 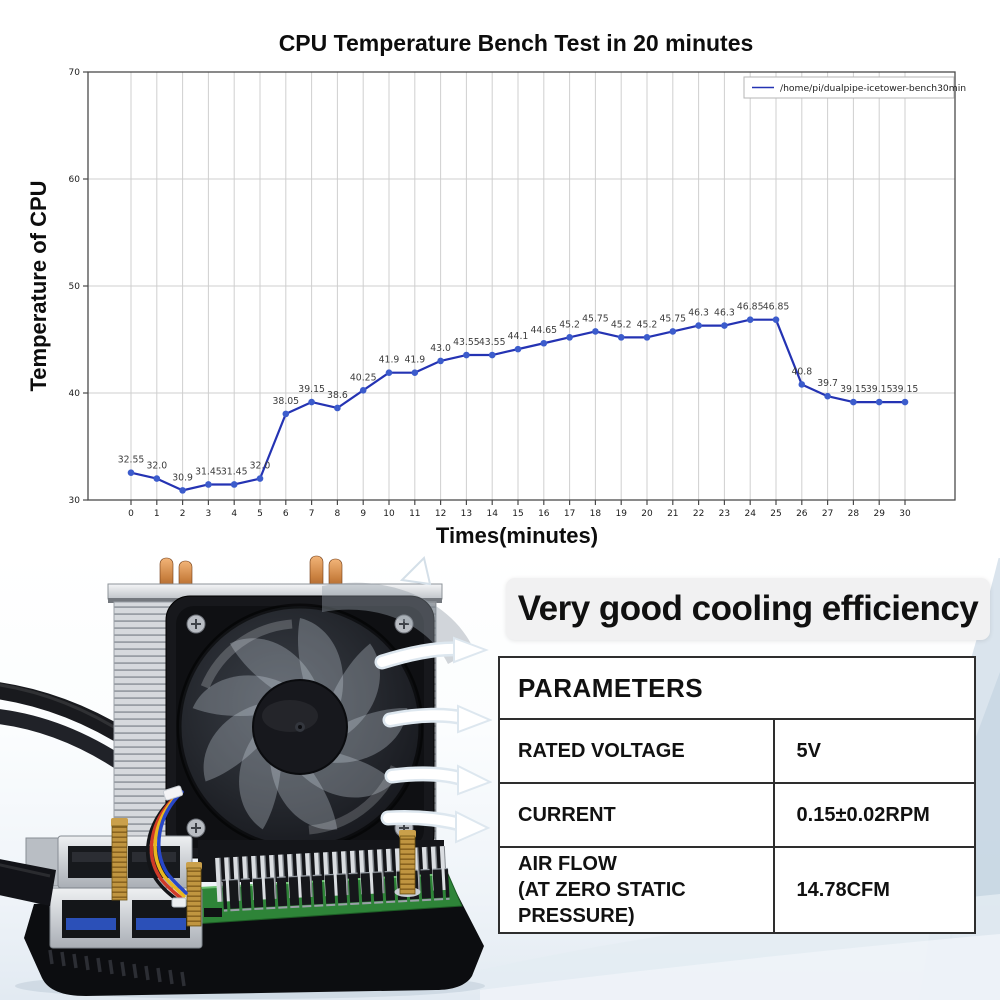 I want to click on chart-series-markers, so click(x=518, y=405).